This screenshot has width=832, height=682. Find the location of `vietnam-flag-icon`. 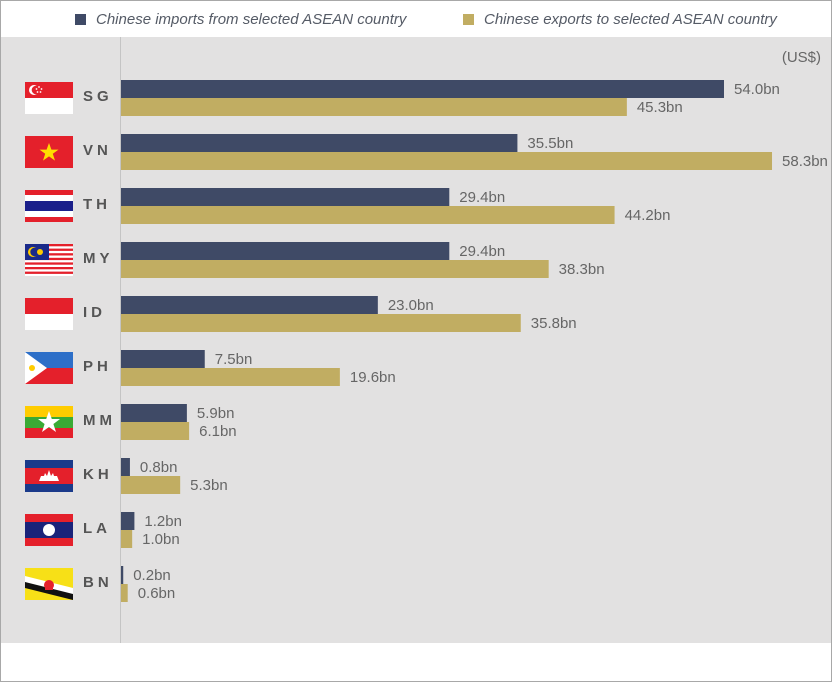

vietnam-flag-icon is located at coordinates (49, 152).